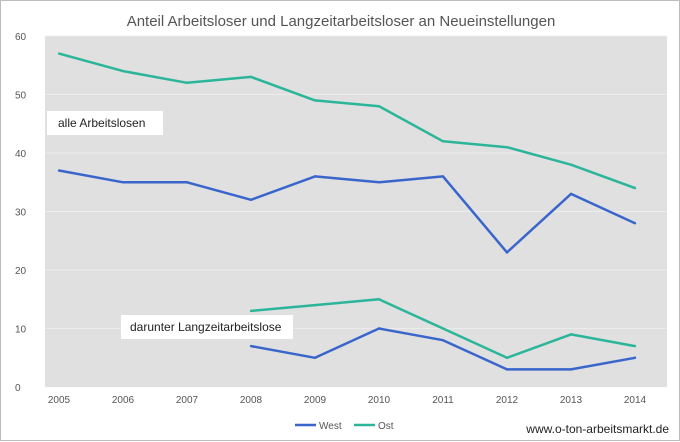  What do you see at coordinates (507, 400) in the screenshot?
I see `x-tick-label: 2012` at bounding box center [507, 400].